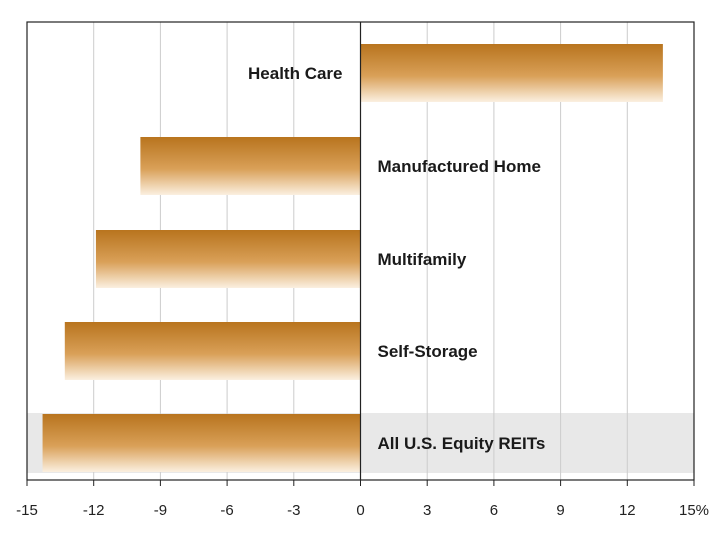 This screenshot has height=539, width=720. I want to click on bar-multifamily, so click(228, 259).